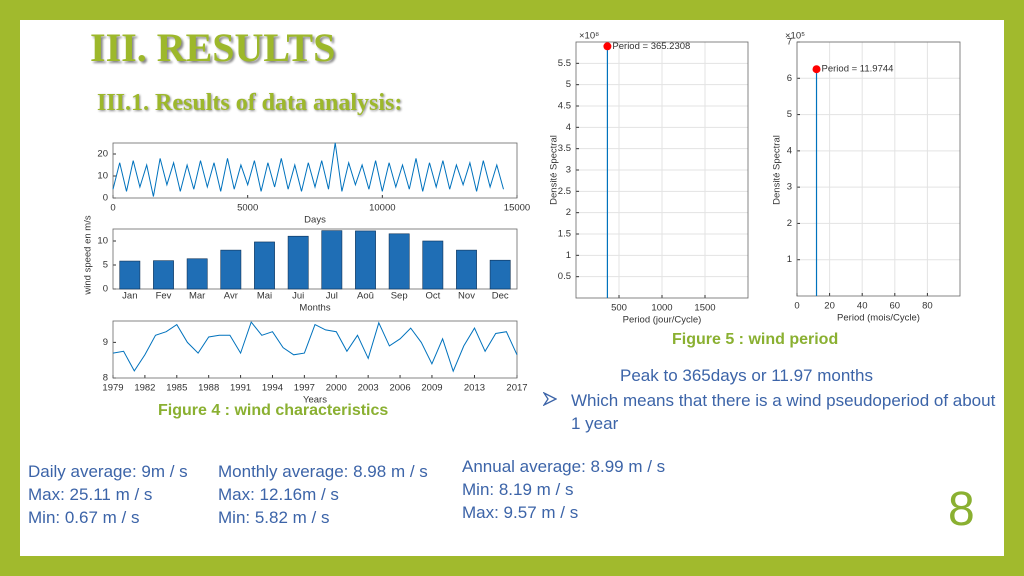 This screenshot has width=1024, height=576. What do you see at coordinates (105, 342) in the screenshot?
I see `y-tick-label: 9` at bounding box center [105, 342].